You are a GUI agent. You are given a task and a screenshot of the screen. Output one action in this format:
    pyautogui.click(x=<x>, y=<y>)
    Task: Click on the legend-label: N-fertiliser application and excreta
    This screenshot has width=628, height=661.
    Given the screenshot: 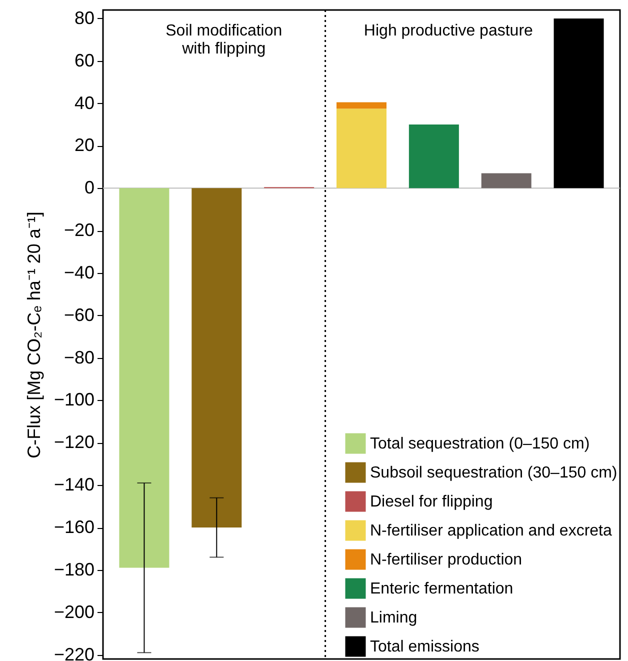 What is the action you would take?
    pyautogui.click(x=491, y=531)
    